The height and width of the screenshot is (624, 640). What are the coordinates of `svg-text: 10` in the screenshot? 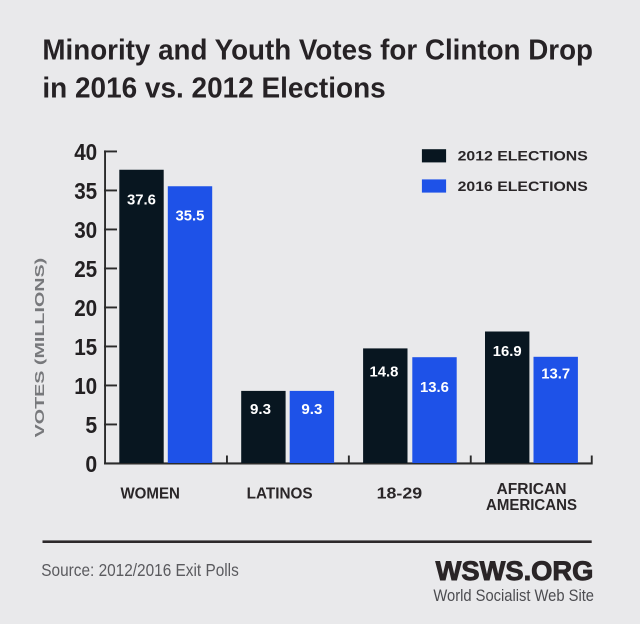 It's located at (85, 386).